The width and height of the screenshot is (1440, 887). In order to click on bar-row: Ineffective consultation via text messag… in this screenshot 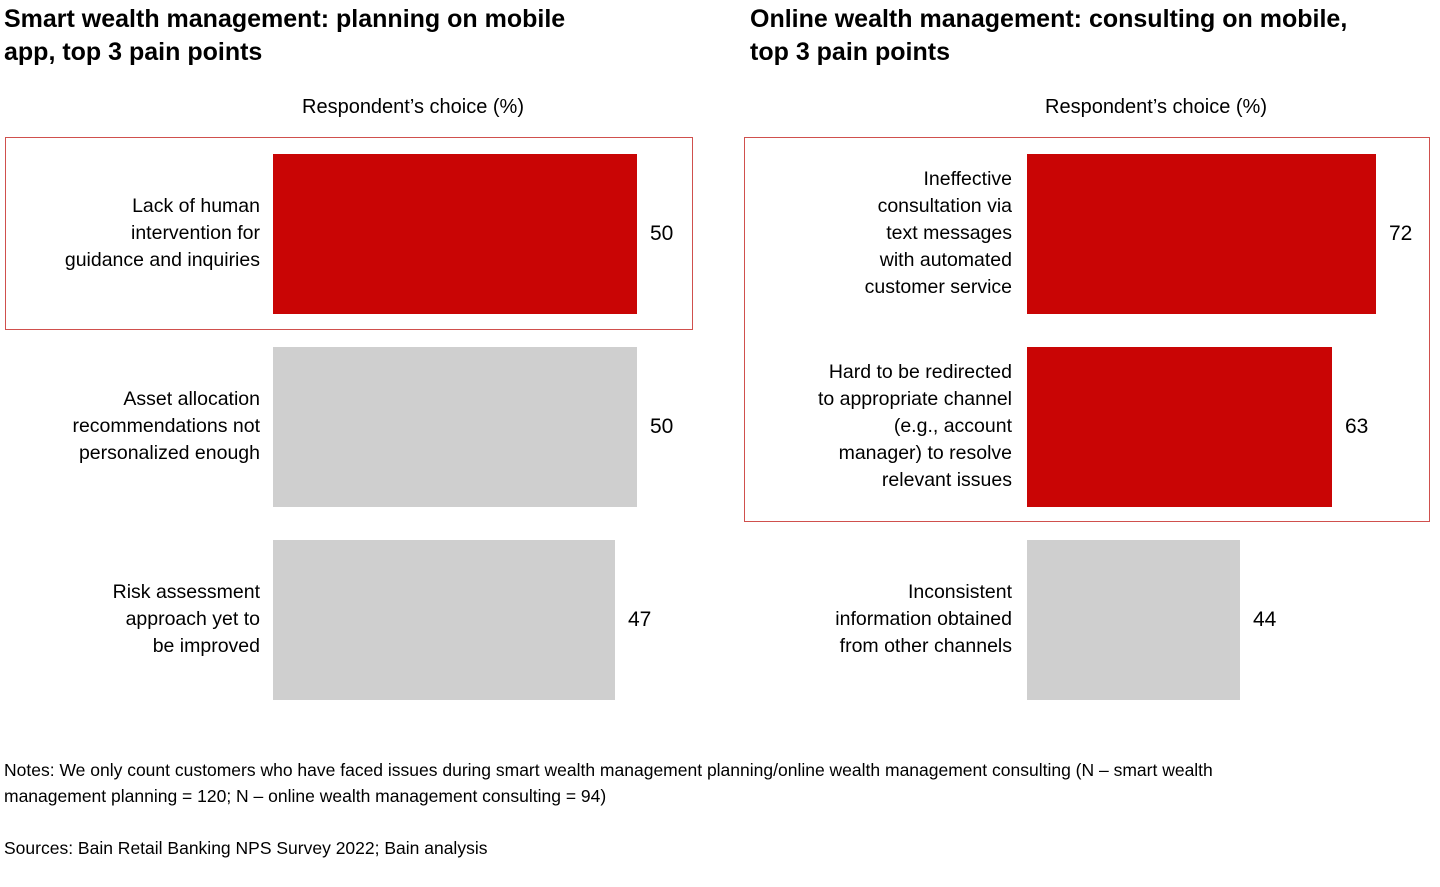, I will do `click(1092, 233)`.